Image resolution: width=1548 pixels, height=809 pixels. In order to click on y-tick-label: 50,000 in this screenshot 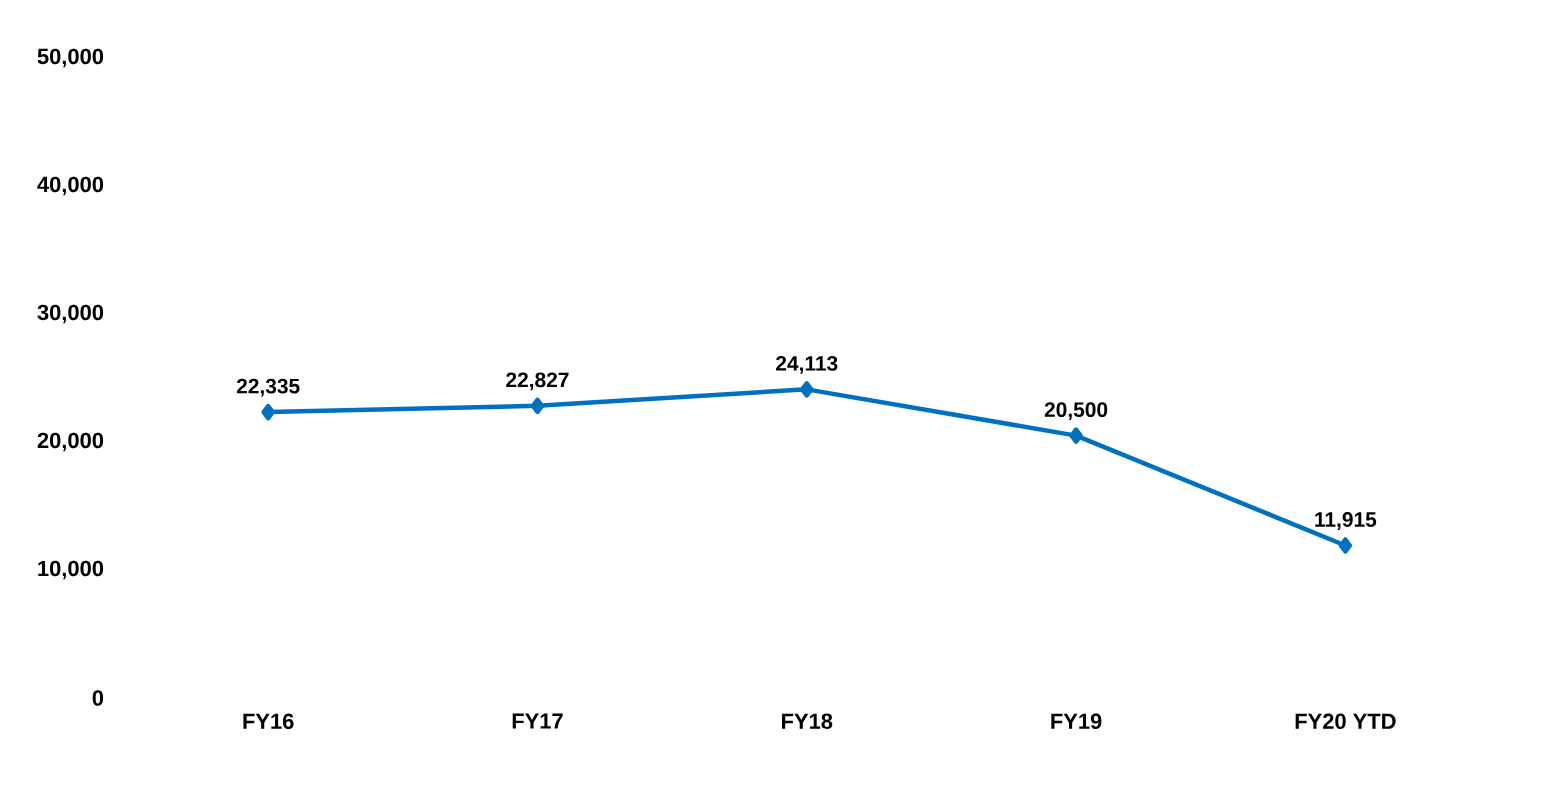, I will do `click(70, 58)`.